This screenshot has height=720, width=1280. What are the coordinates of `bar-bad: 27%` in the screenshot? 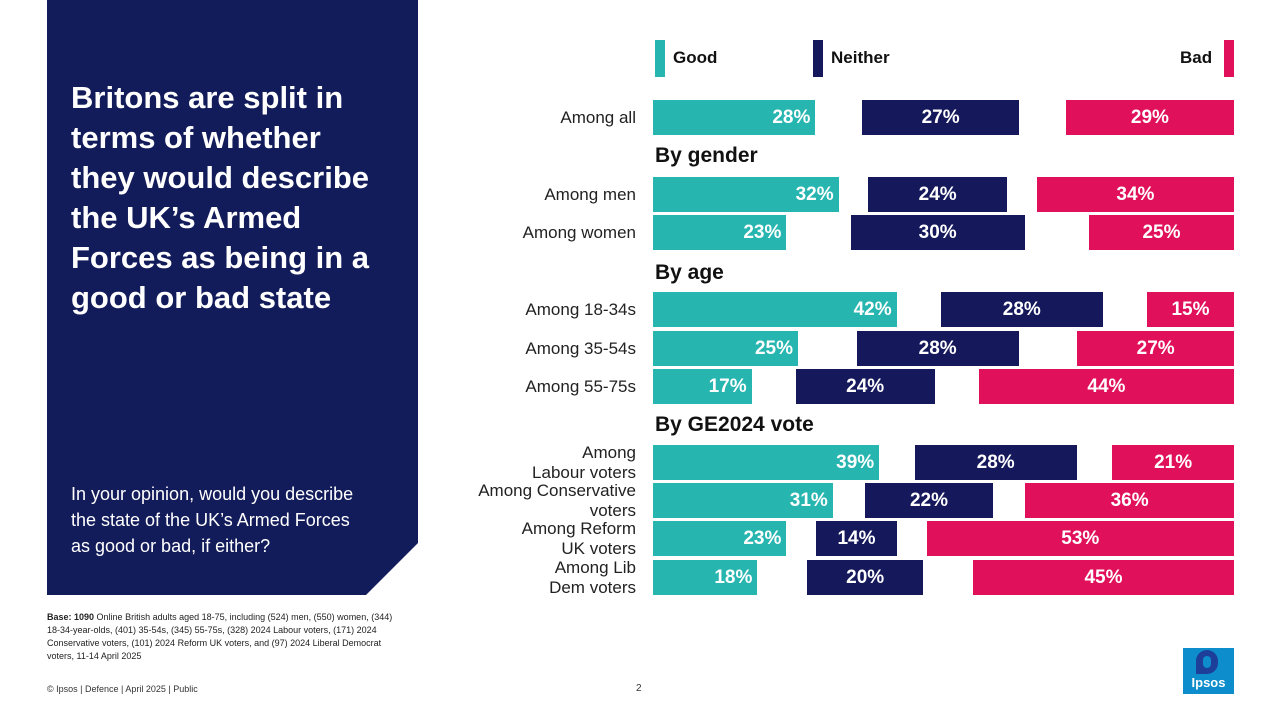 It's located at (1155, 348).